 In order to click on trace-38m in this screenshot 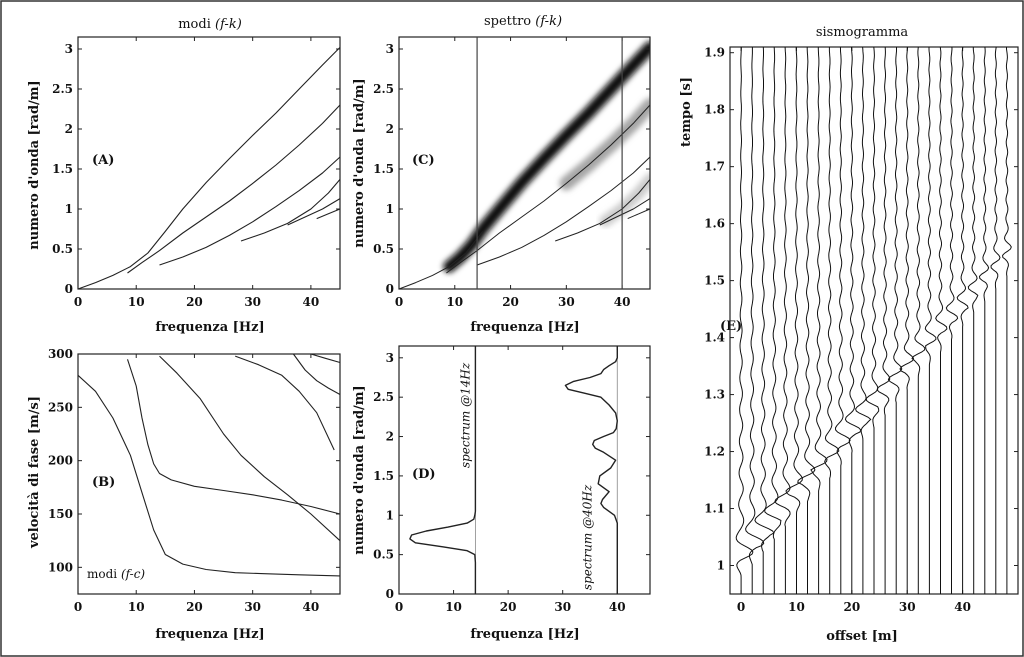, I will do `click(952, 320)`.